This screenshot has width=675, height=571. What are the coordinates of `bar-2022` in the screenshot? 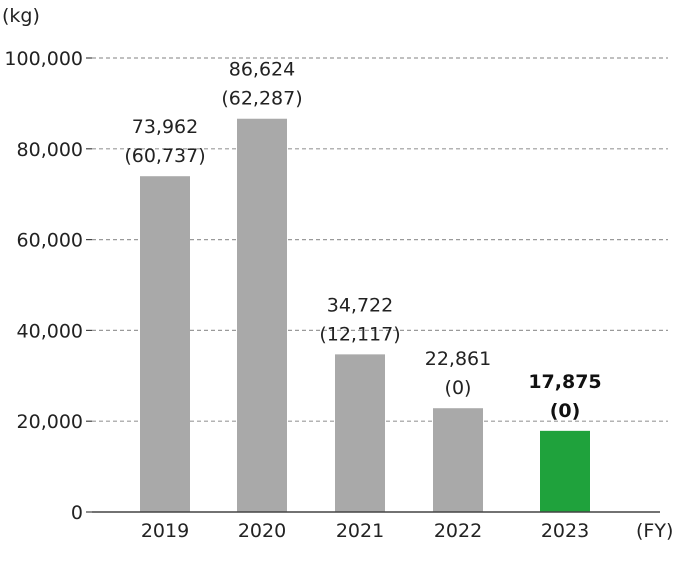 It's located at (458, 460).